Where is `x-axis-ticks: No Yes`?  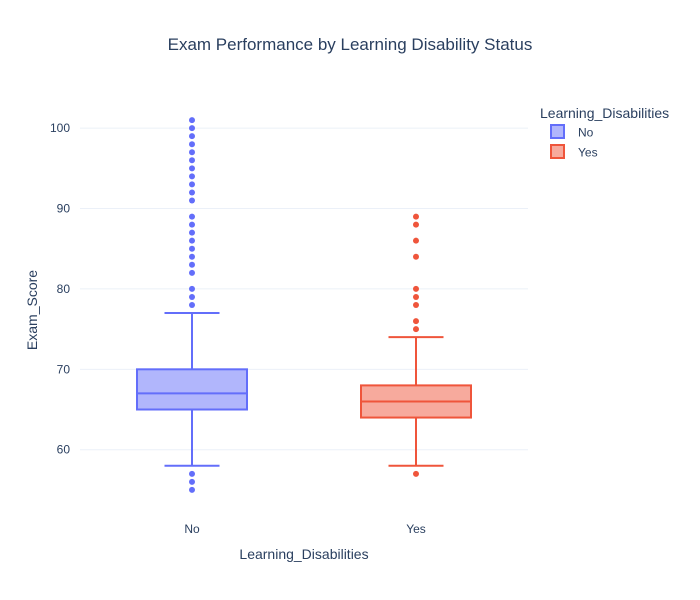 x-axis-ticks: No Yes is located at coordinates (304, 529).